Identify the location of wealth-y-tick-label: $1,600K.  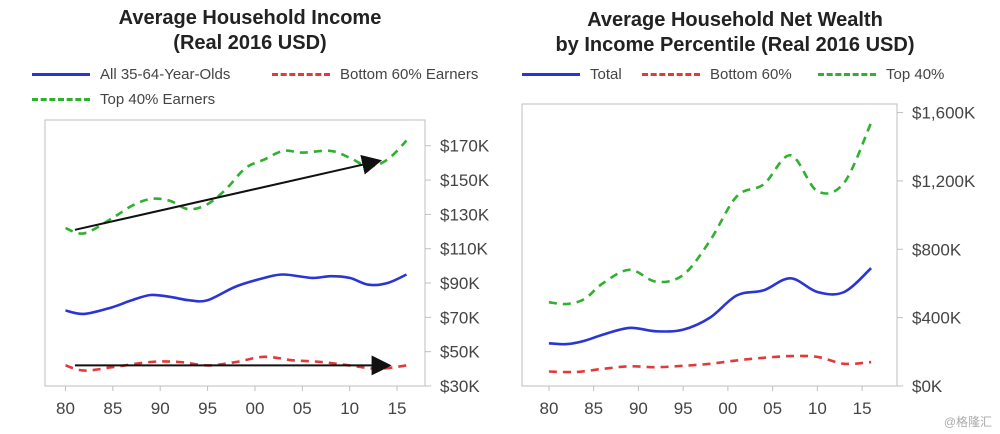
(944, 113).